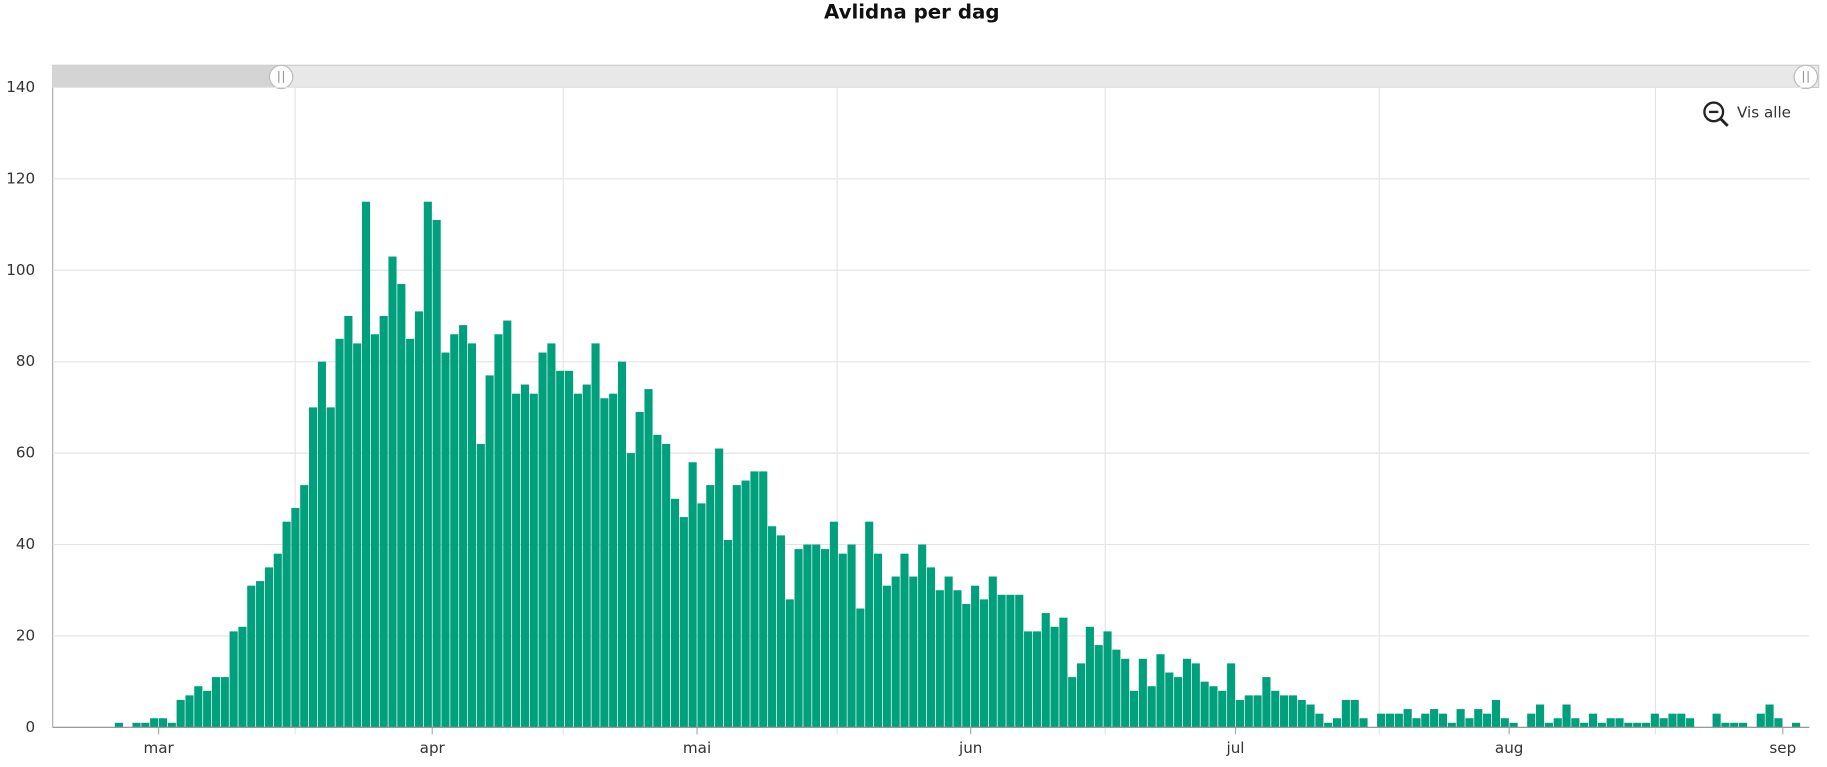 The height and width of the screenshot is (767, 1827). Describe the element at coordinates (20, 178) in the screenshot. I see `y-tick-label: 120` at that location.